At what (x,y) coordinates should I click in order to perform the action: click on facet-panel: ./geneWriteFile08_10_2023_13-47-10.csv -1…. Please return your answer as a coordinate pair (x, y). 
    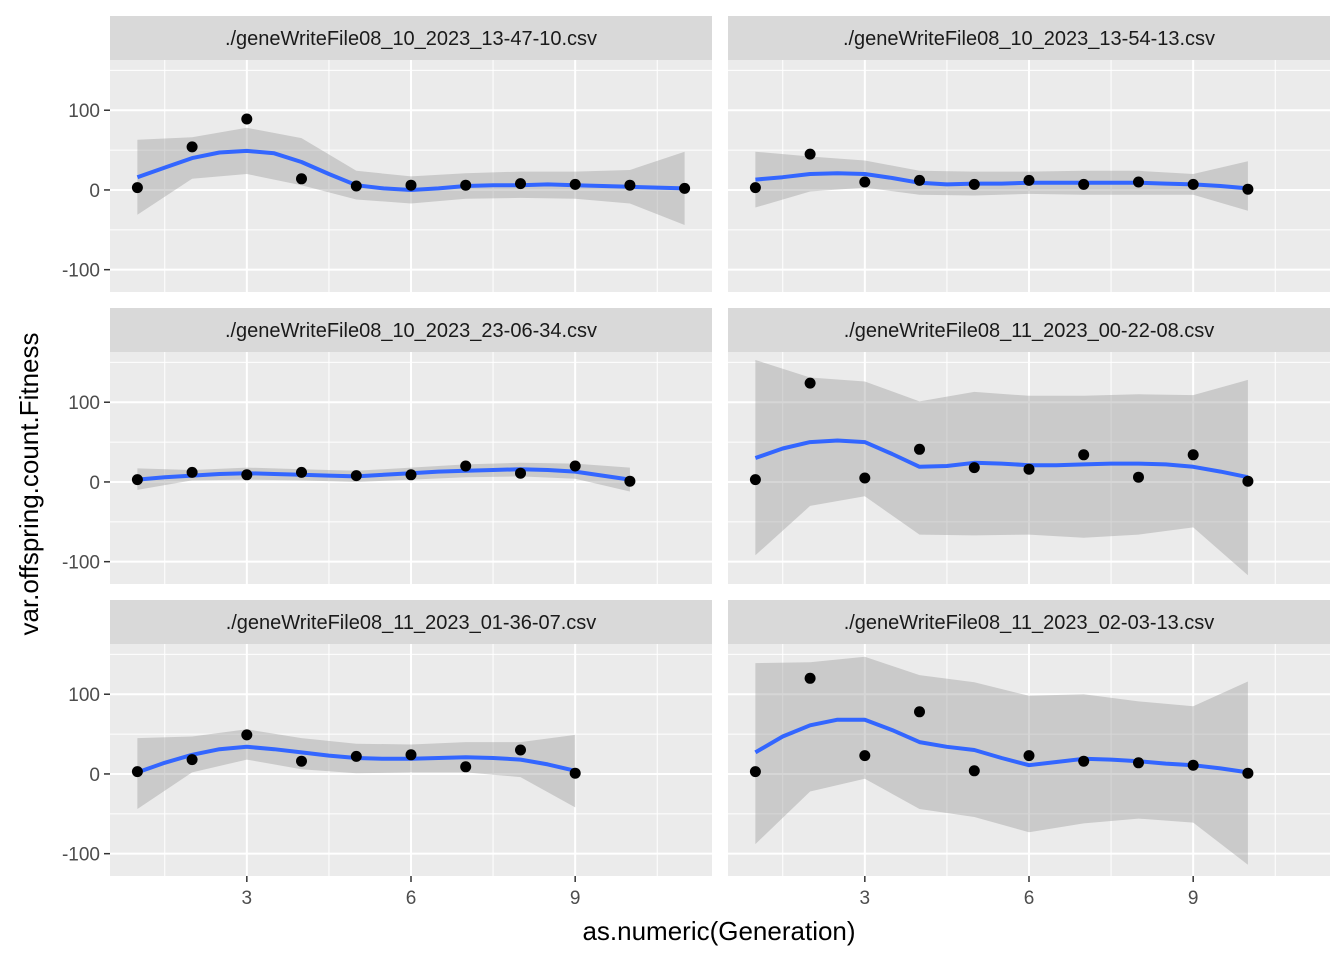
    Looking at the image, I should click on (387, 154).